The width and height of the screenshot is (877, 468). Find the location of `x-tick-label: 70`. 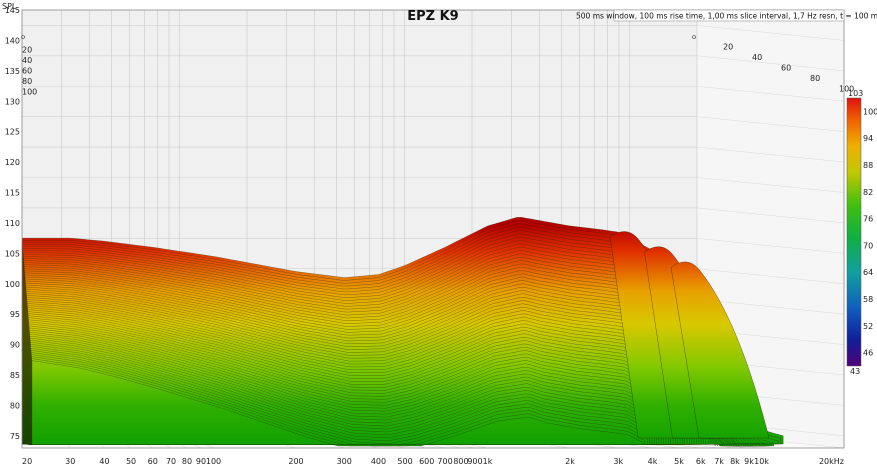

x-tick-label: 70 is located at coordinates (171, 461).